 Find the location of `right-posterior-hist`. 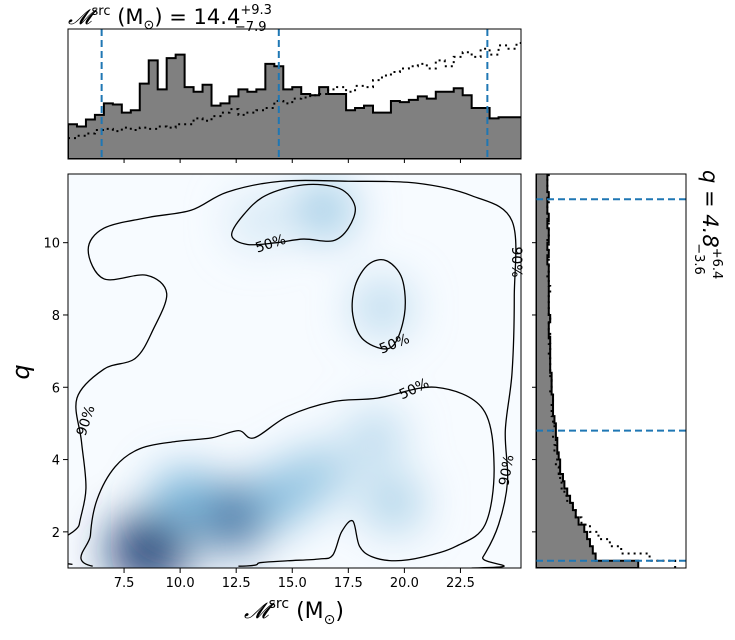

right-posterior-hist is located at coordinates (588, 371).